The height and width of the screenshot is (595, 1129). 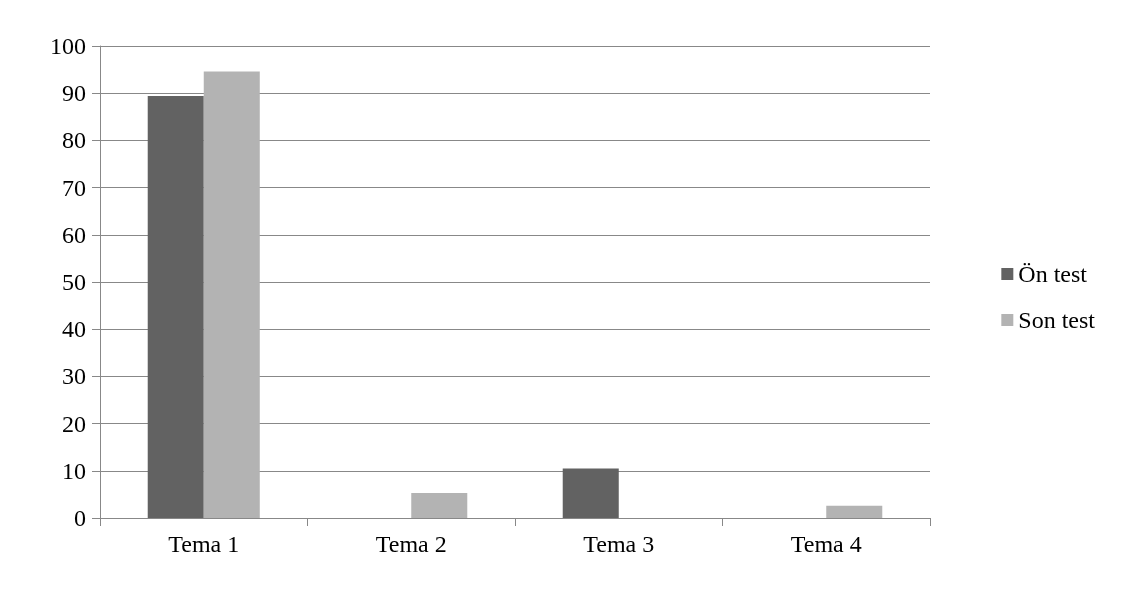 I want to click on y-tick-label: 0, so click(x=80, y=518).